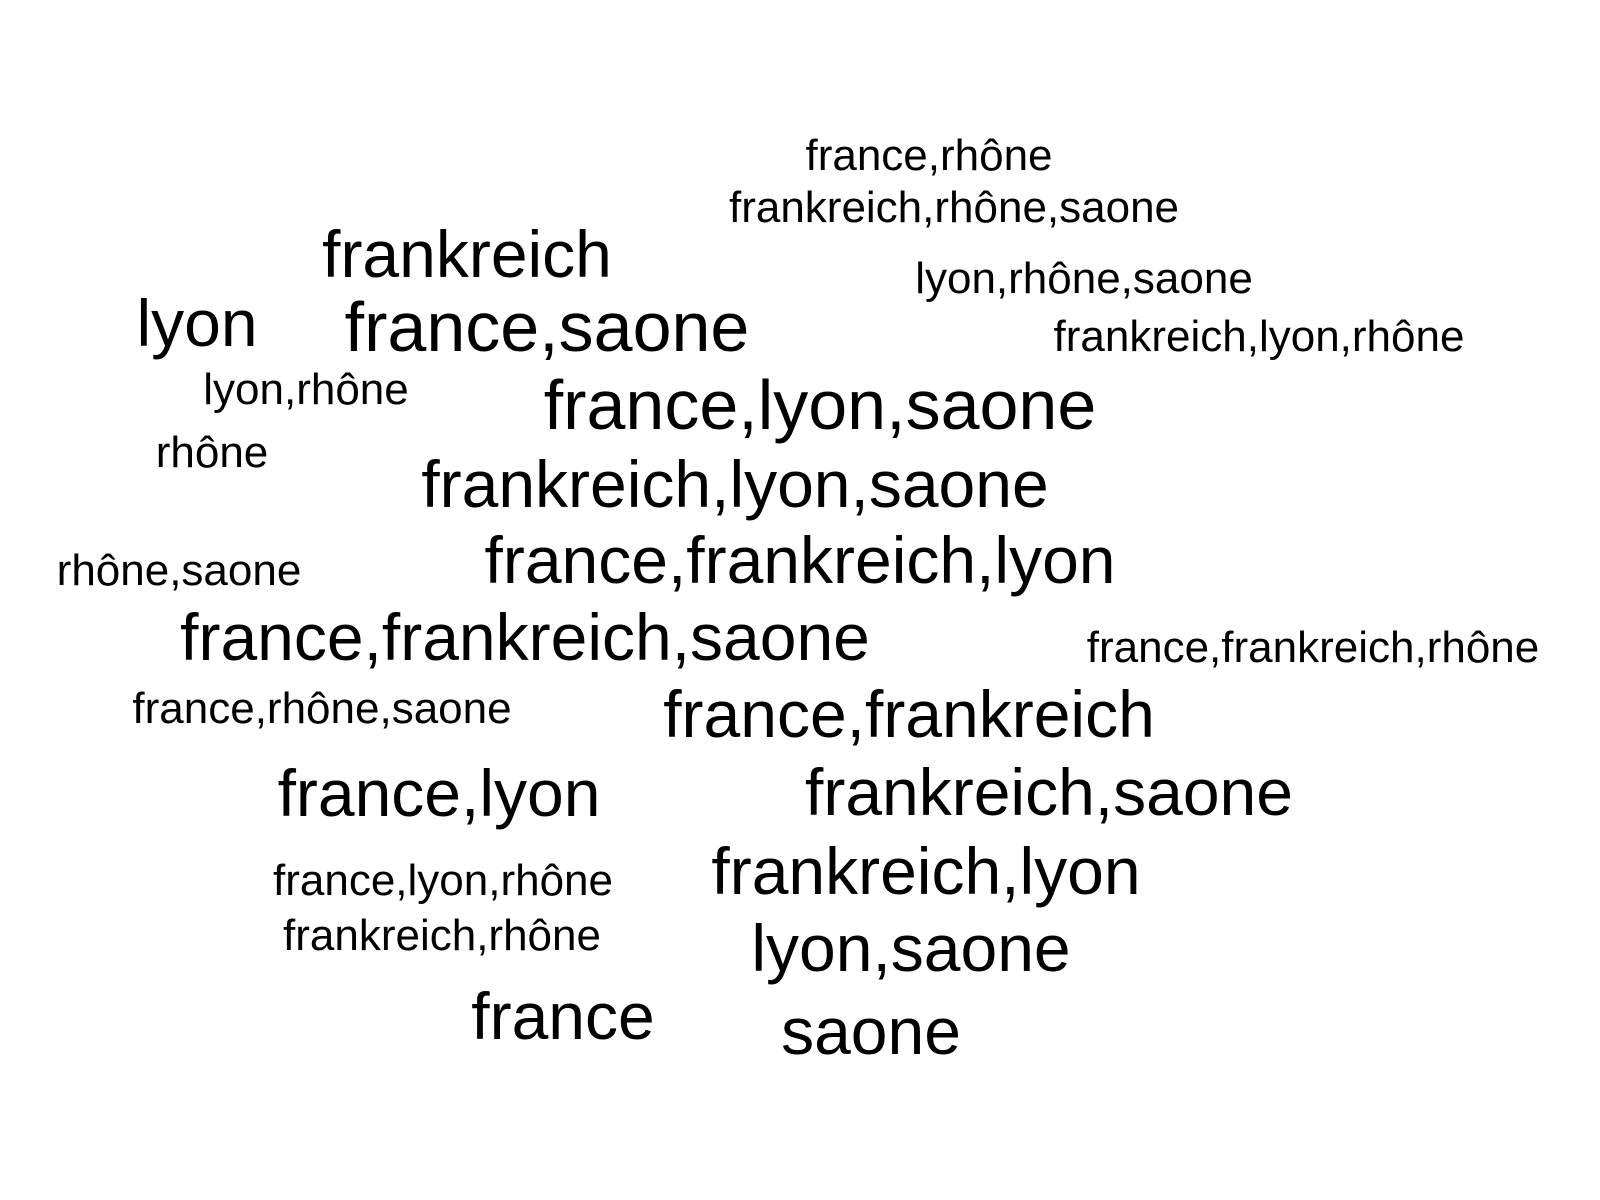 This screenshot has width=1600, height=1200. What do you see at coordinates (197, 323) in the screenshot?
I see `word-cloud-term: lyon` at bounding box center [197, 323].